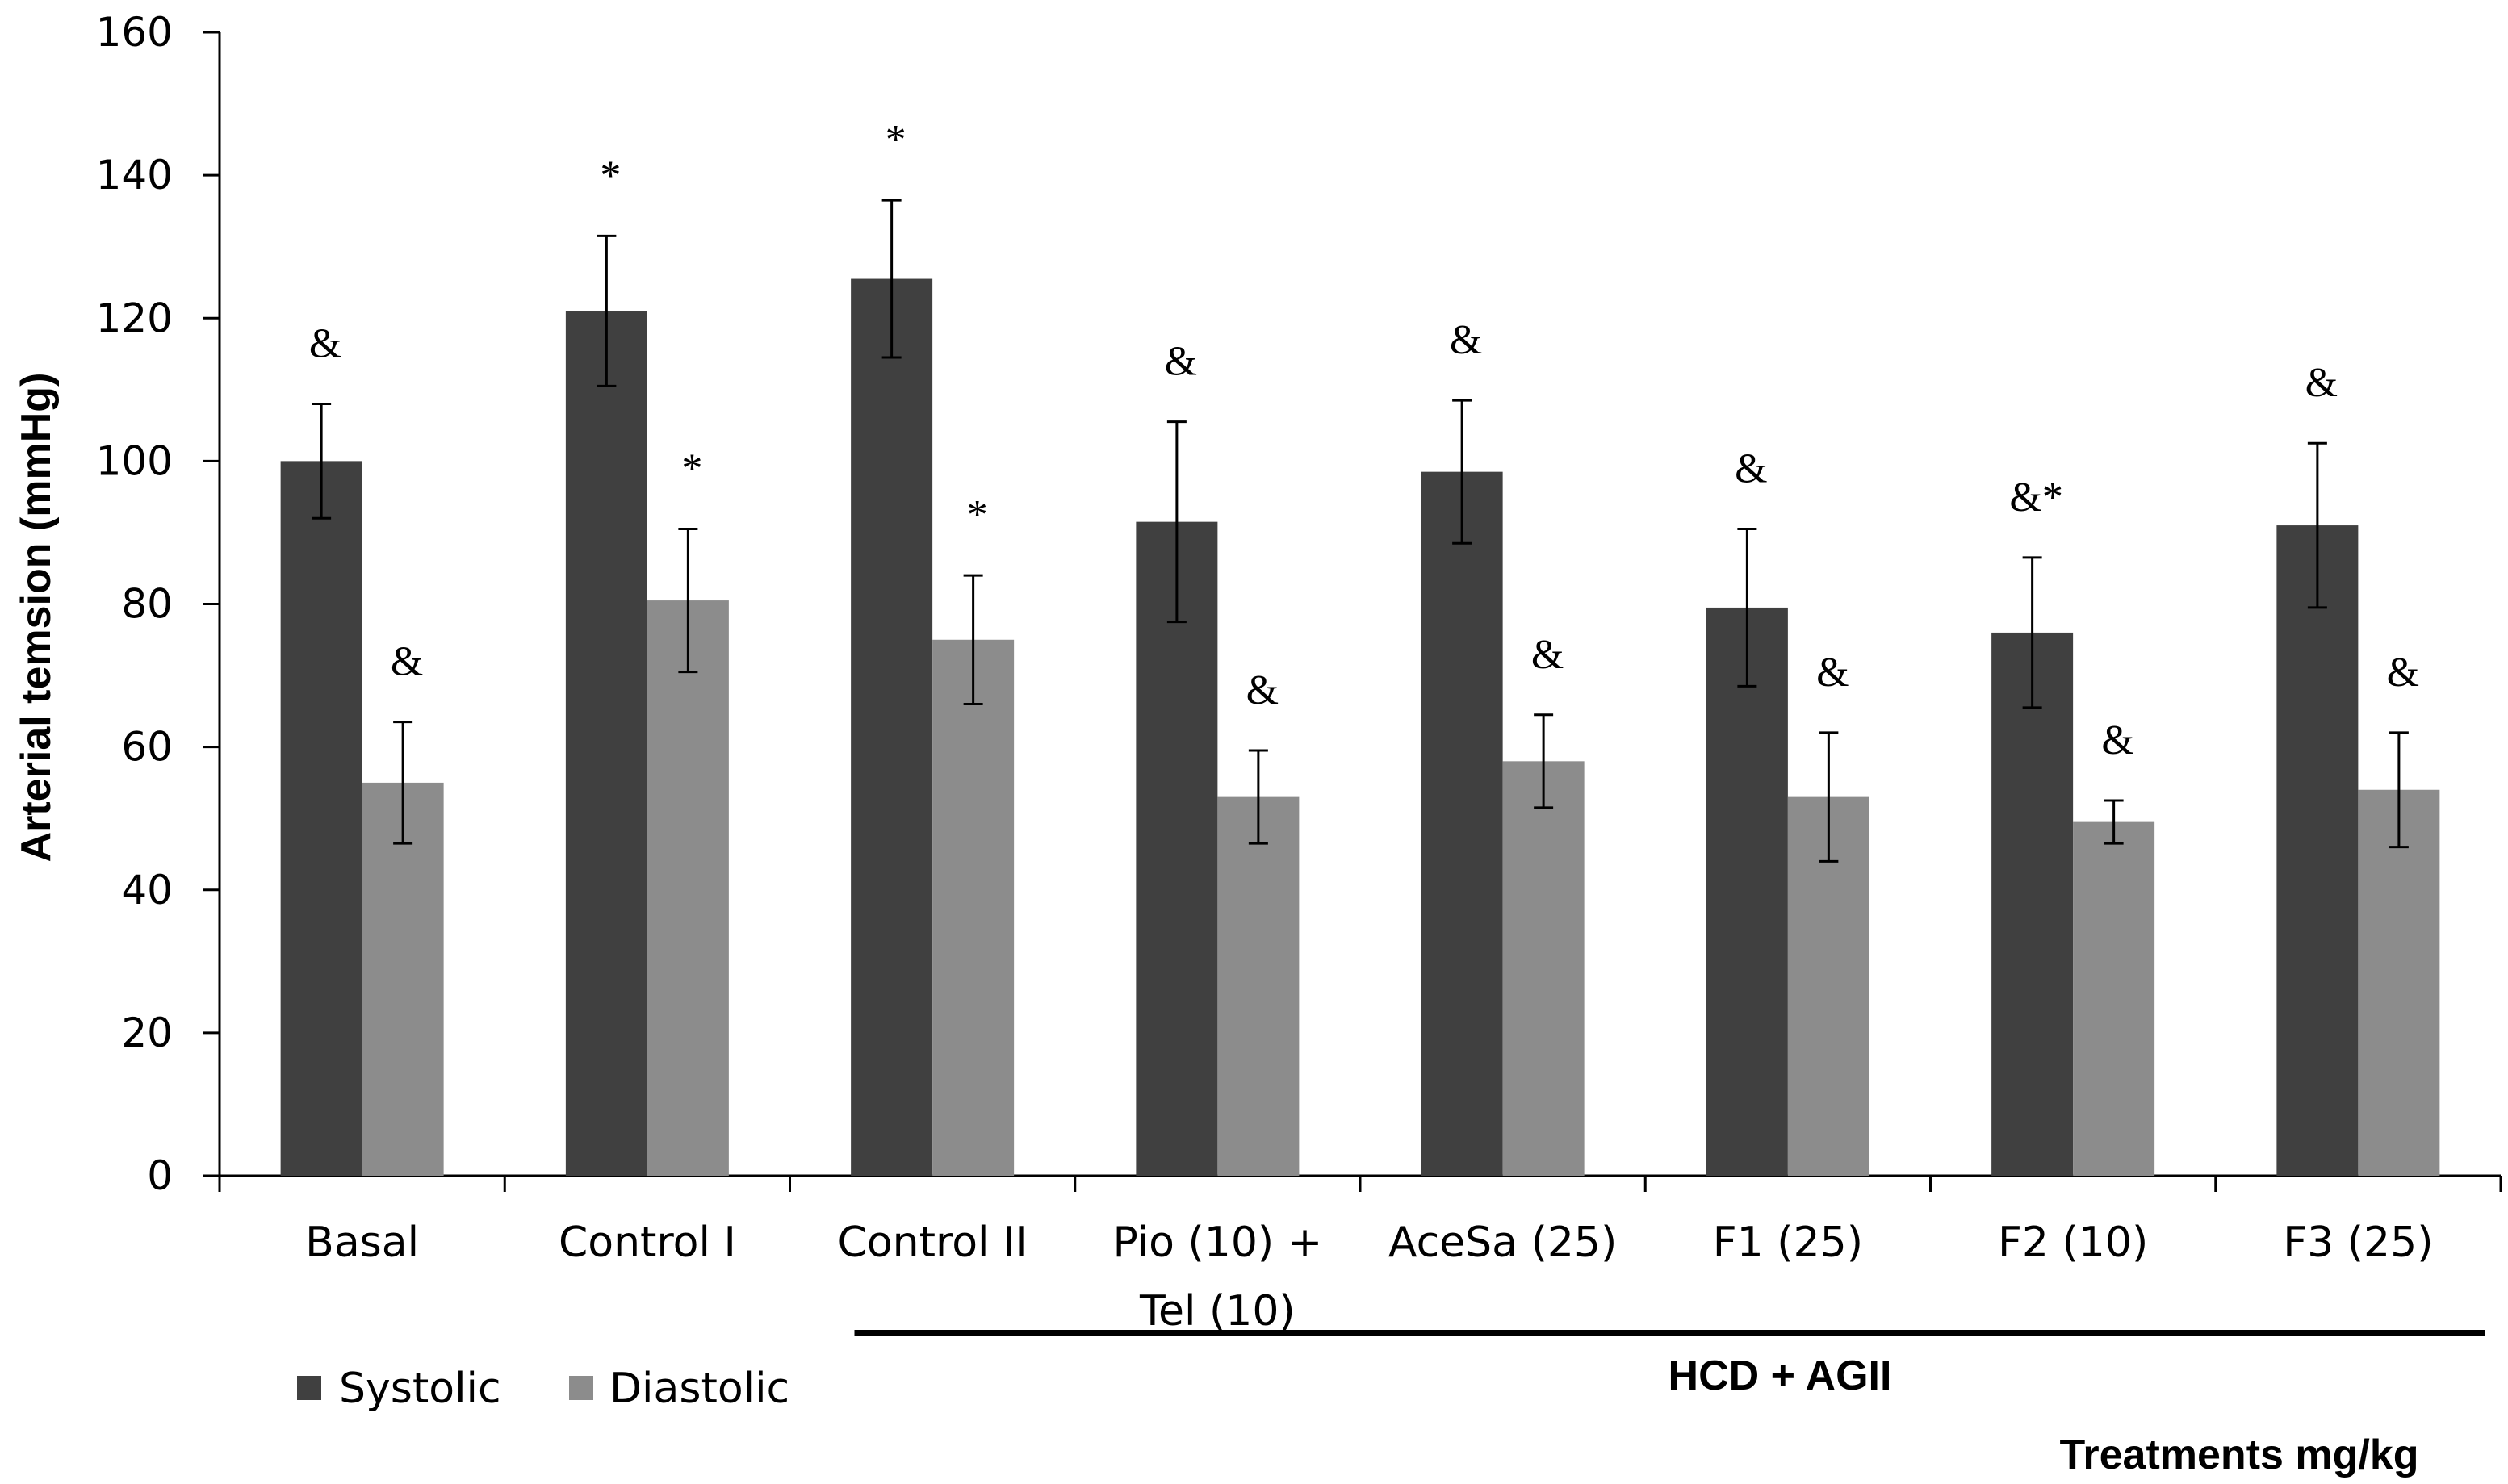  Describe the element at coordinates (309, 1388) in the screenshot. I see `legend-swatch-systolic` at that location.